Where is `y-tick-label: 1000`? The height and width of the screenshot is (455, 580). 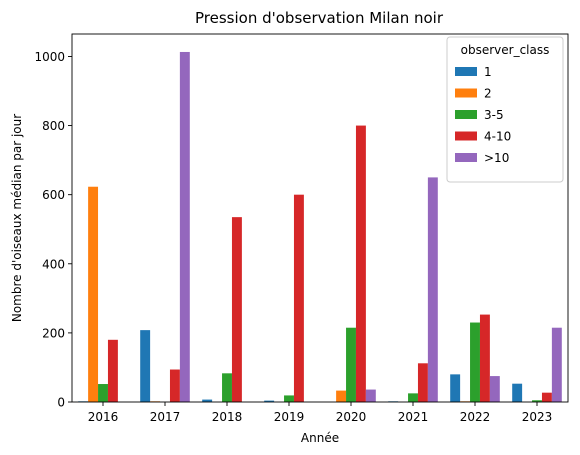 y-tick-label: 1000 is located at coordinates (49, 57).